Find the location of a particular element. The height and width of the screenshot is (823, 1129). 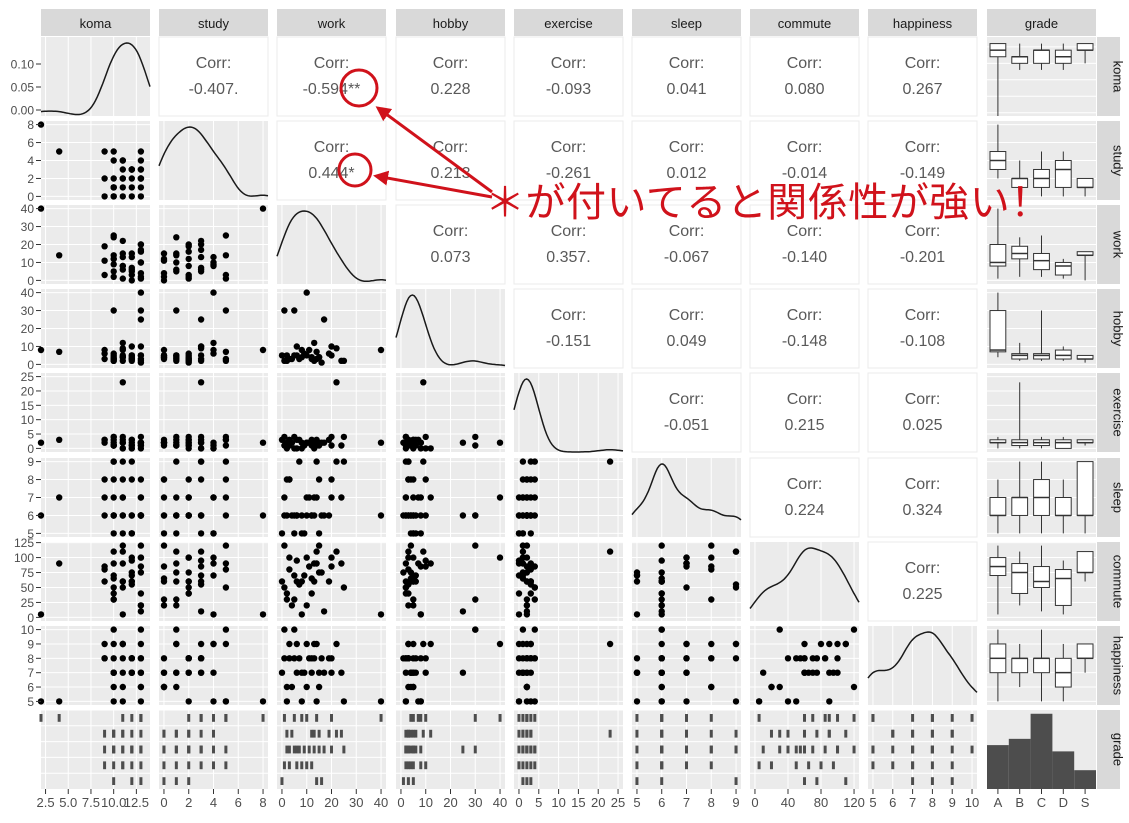

strip-label-commute: commute is located at coordinates (804, 23).